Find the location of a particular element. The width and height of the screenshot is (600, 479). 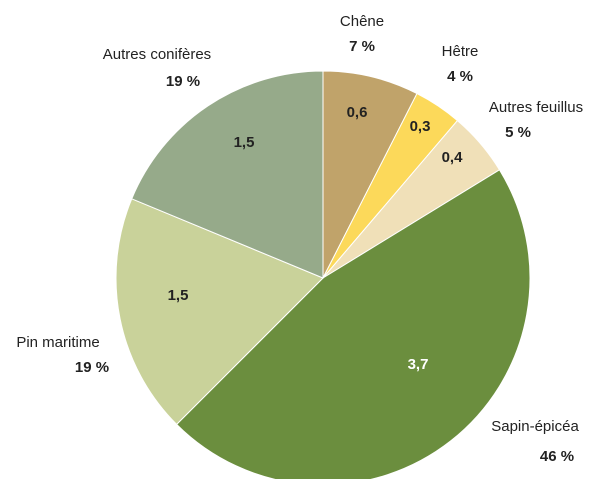

slice-name: Pin maritime is located at coordinates (57, 342).